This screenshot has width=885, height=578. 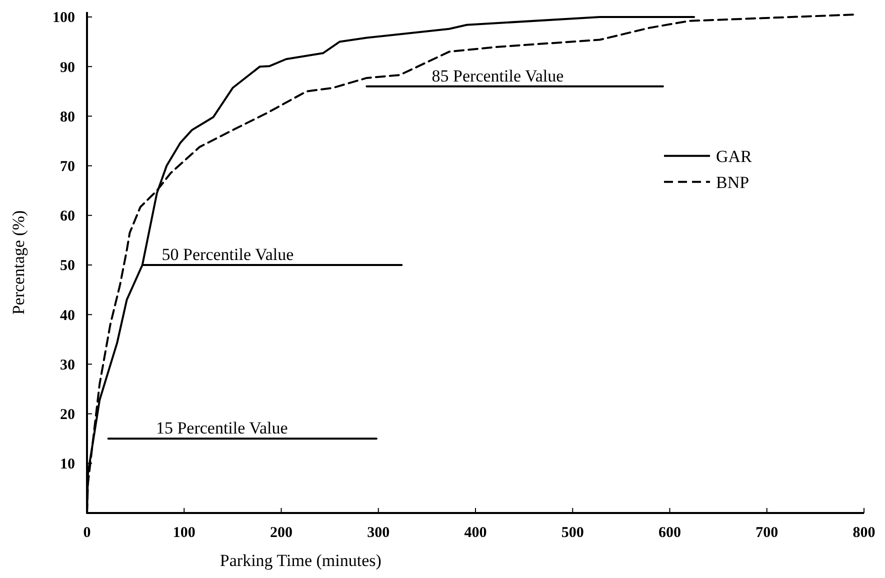 What do you see at coordinates (67, 365) in the screenshot?
I see `y-tick-label: 30` at bounding box center [67, 365].